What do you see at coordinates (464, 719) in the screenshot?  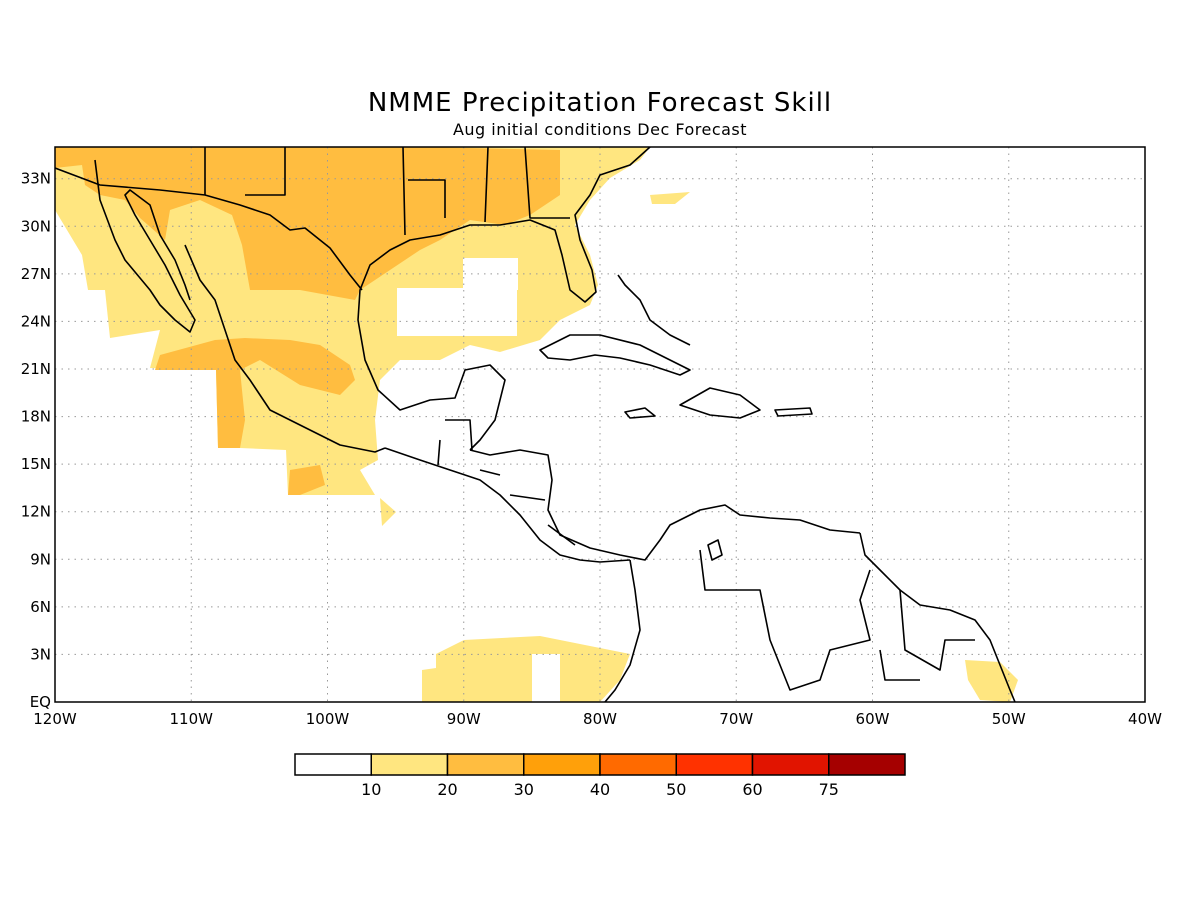 I see `x-tick-label: 90W` at bounding box center [464, 719].